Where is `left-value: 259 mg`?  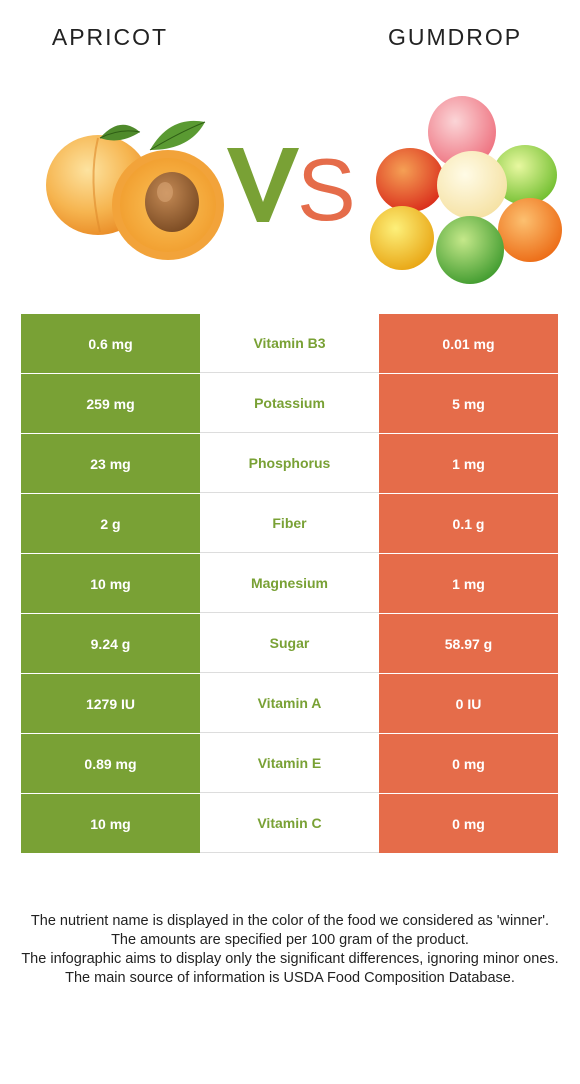
left-value: 259 mg is located at coordinates (110, 403).